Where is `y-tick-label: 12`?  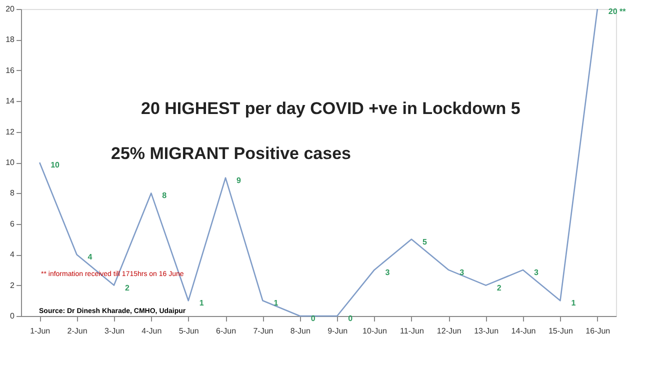 y-tick-label: 12 is located at coordinates (11, 131).